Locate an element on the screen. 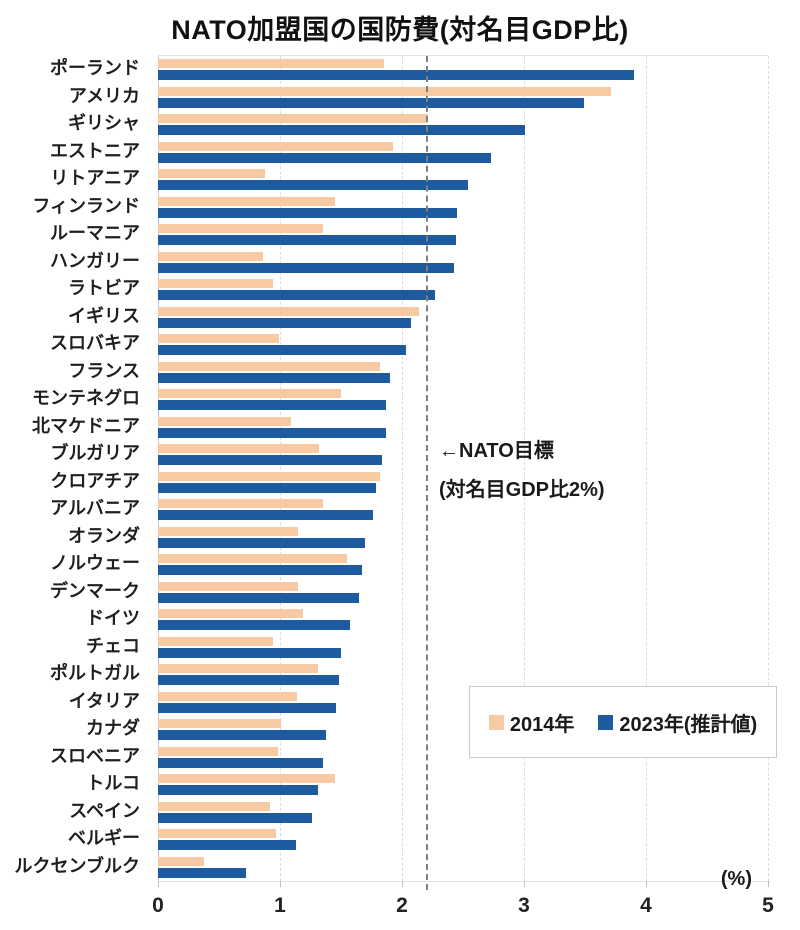 The image size is (800, 930). category-label: エストニア is located at coordinates (95, 150).